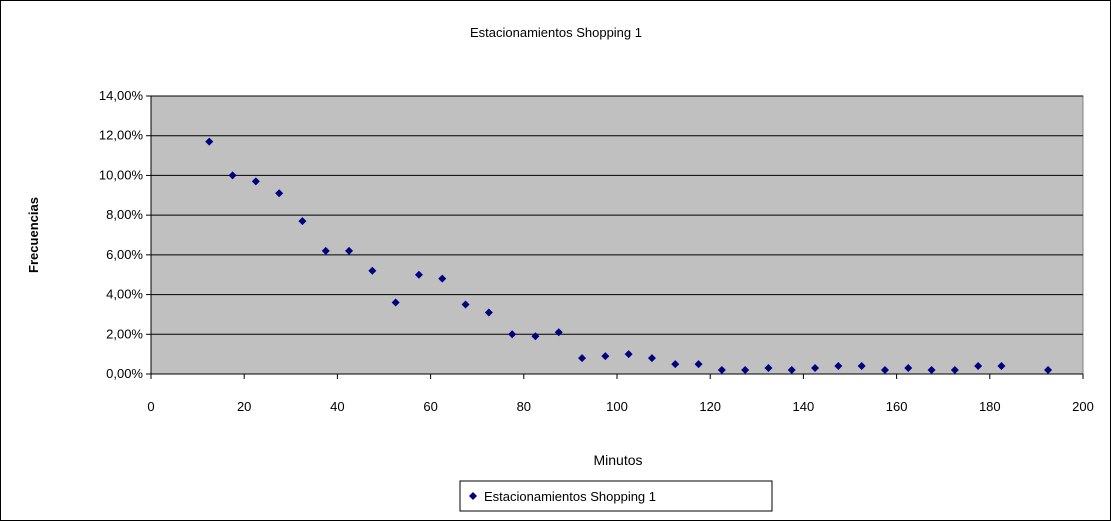 This screenshot has height=521, width=1111. I want to click on x-tick-label: 0, so click(150, 406).